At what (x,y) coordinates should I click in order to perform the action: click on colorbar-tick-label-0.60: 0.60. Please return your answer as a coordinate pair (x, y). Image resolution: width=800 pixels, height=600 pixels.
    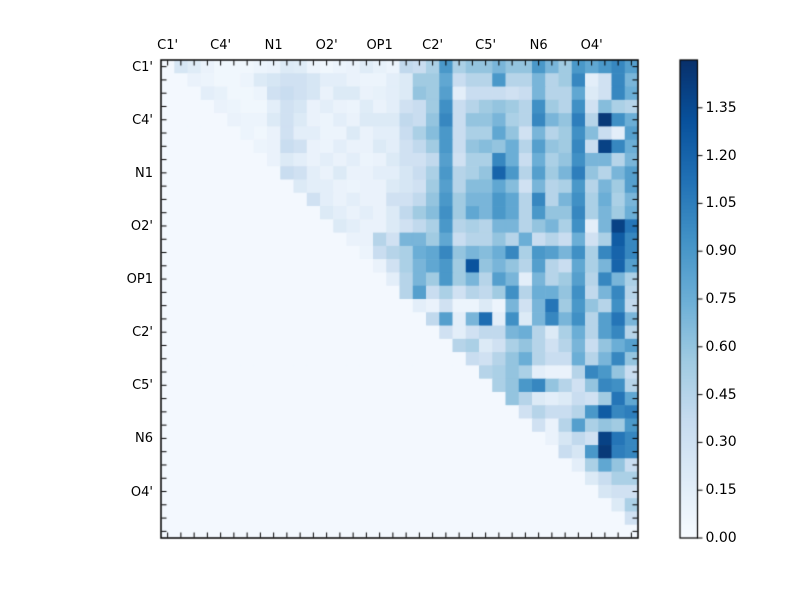
    Looking at the image, I should click on (721, 346).